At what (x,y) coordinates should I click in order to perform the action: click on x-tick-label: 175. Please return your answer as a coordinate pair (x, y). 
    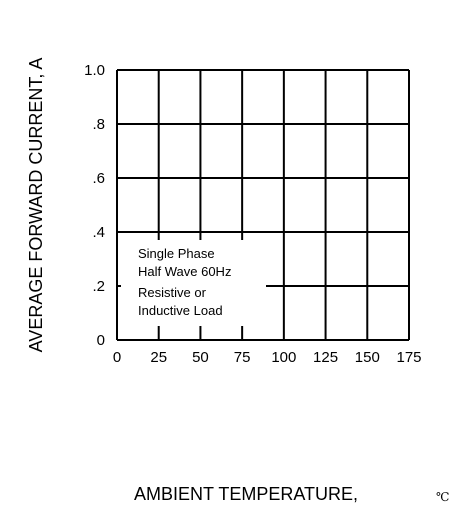
    Looking at the image, I should click on (408, 357).